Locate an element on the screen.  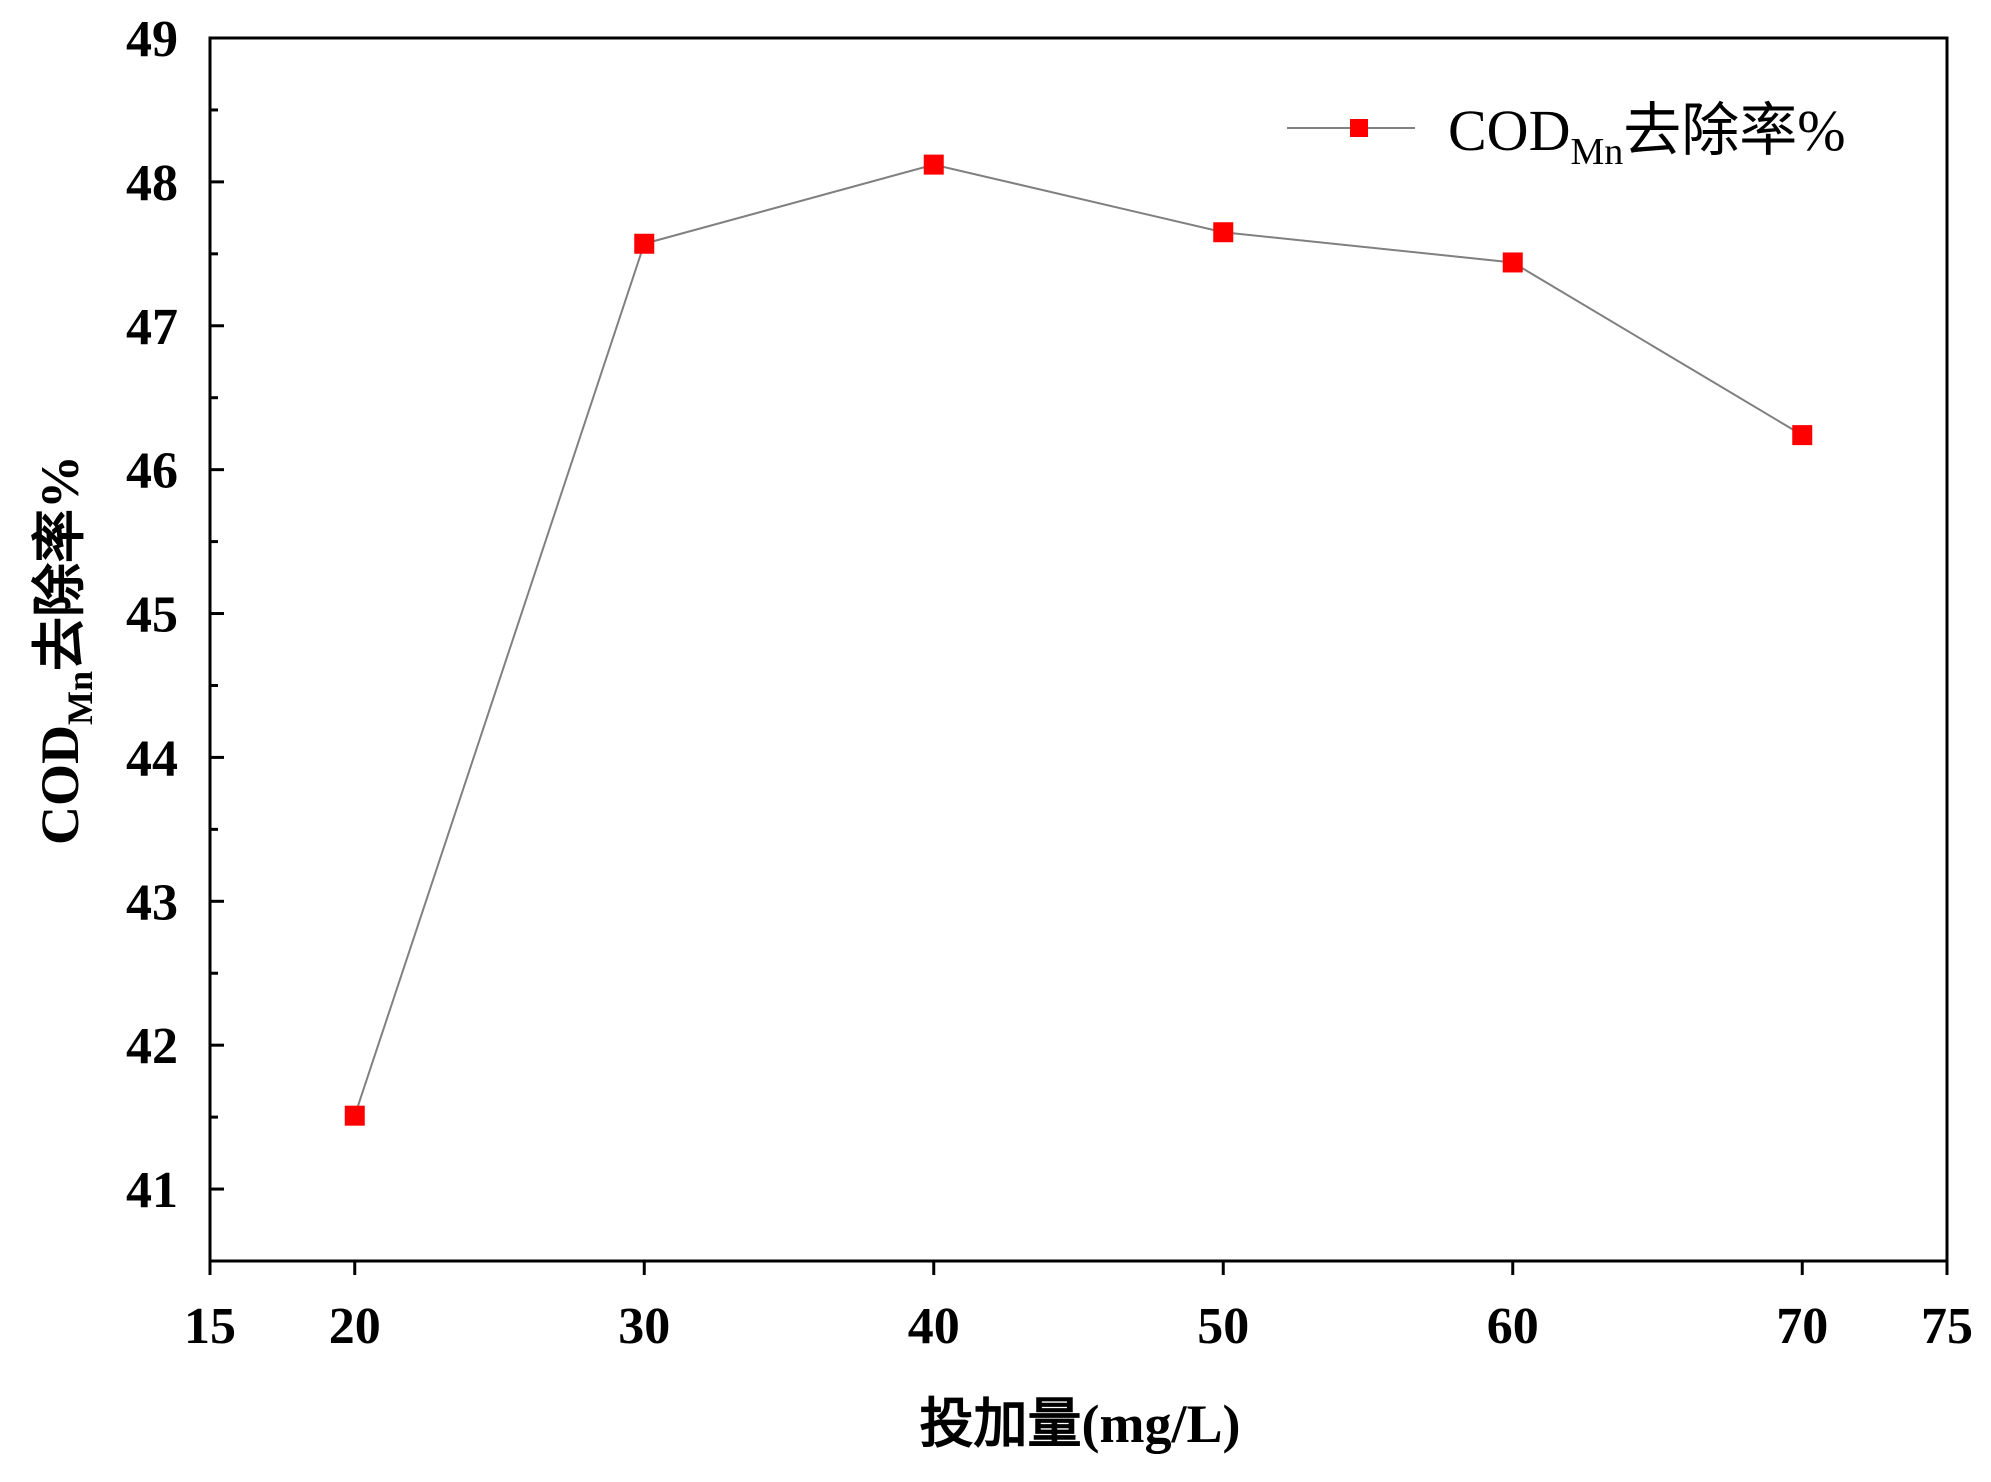
y-tick-label: 46 is located at coordinates (152, 471).